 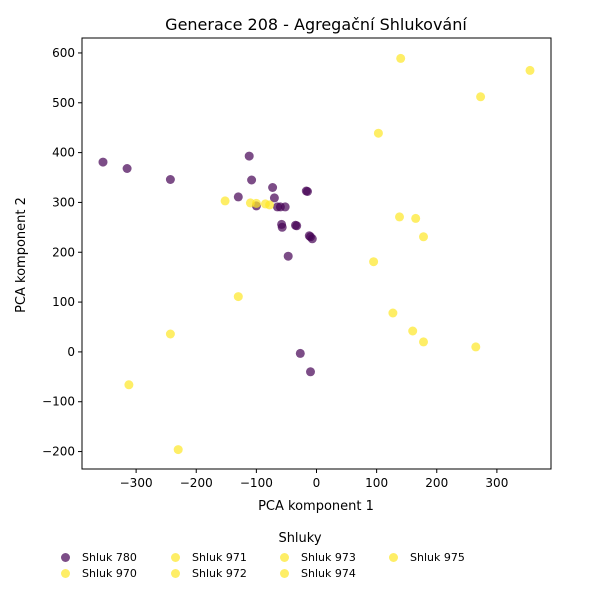 What do you see at coordinates (376, 483) in the screenshot?
I see `x-tick-label: 100` at bounding box center [376, 483].